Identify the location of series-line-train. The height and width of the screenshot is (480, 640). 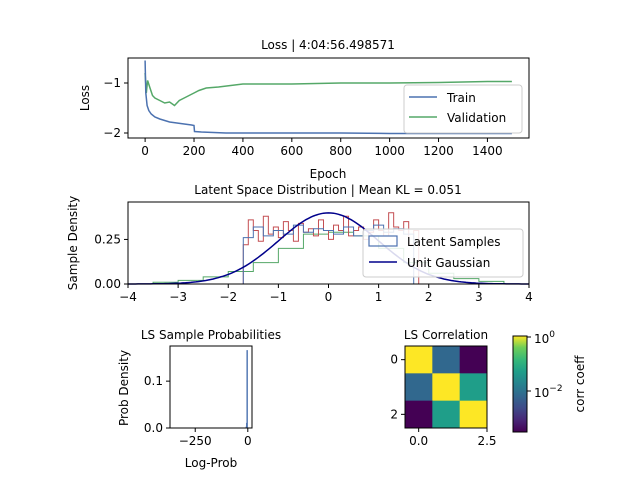
(328, 97).